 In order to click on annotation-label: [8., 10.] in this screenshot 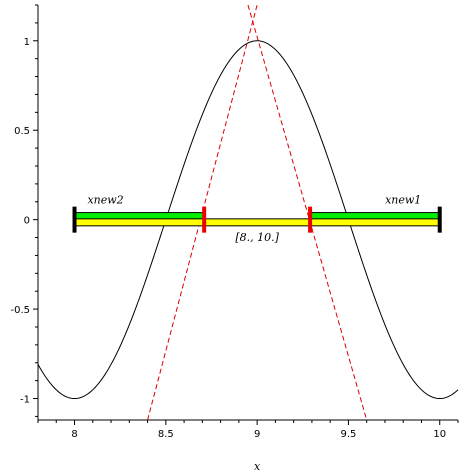, I will do `click(257, 237)`.